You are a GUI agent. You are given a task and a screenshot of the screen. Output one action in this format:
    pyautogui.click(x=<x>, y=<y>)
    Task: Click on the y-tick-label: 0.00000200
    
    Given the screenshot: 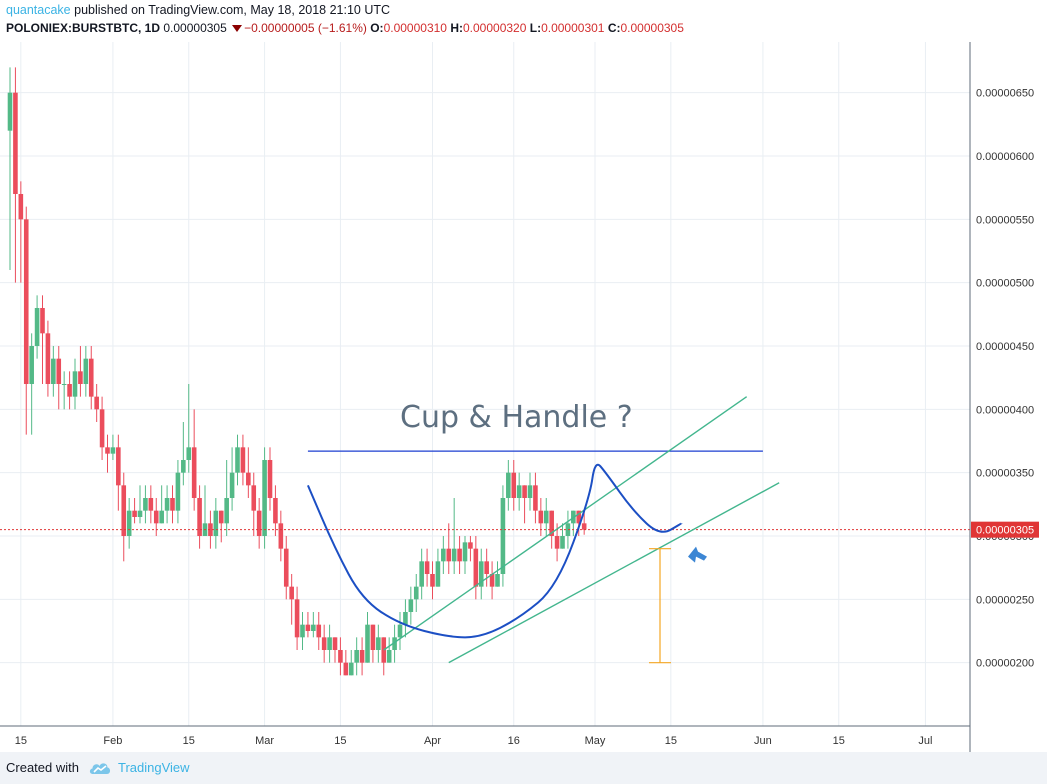 What is the action you would take?
    pyautogui.click(x=1005, y=664)
    